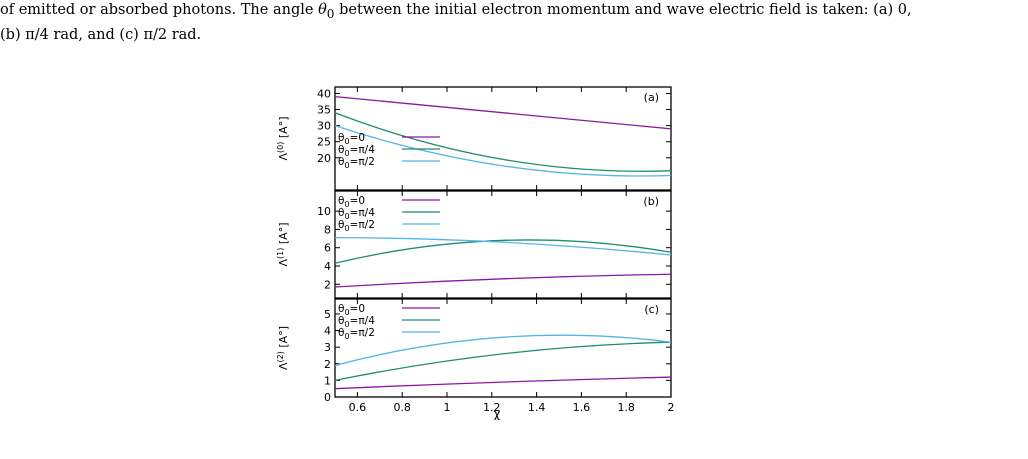 Image resolution: width=1028 pixels, height=459 pixels. Describe the element at coordinates (497, 413) in the screenshot. I see `x-axis-label: χ` at that location.